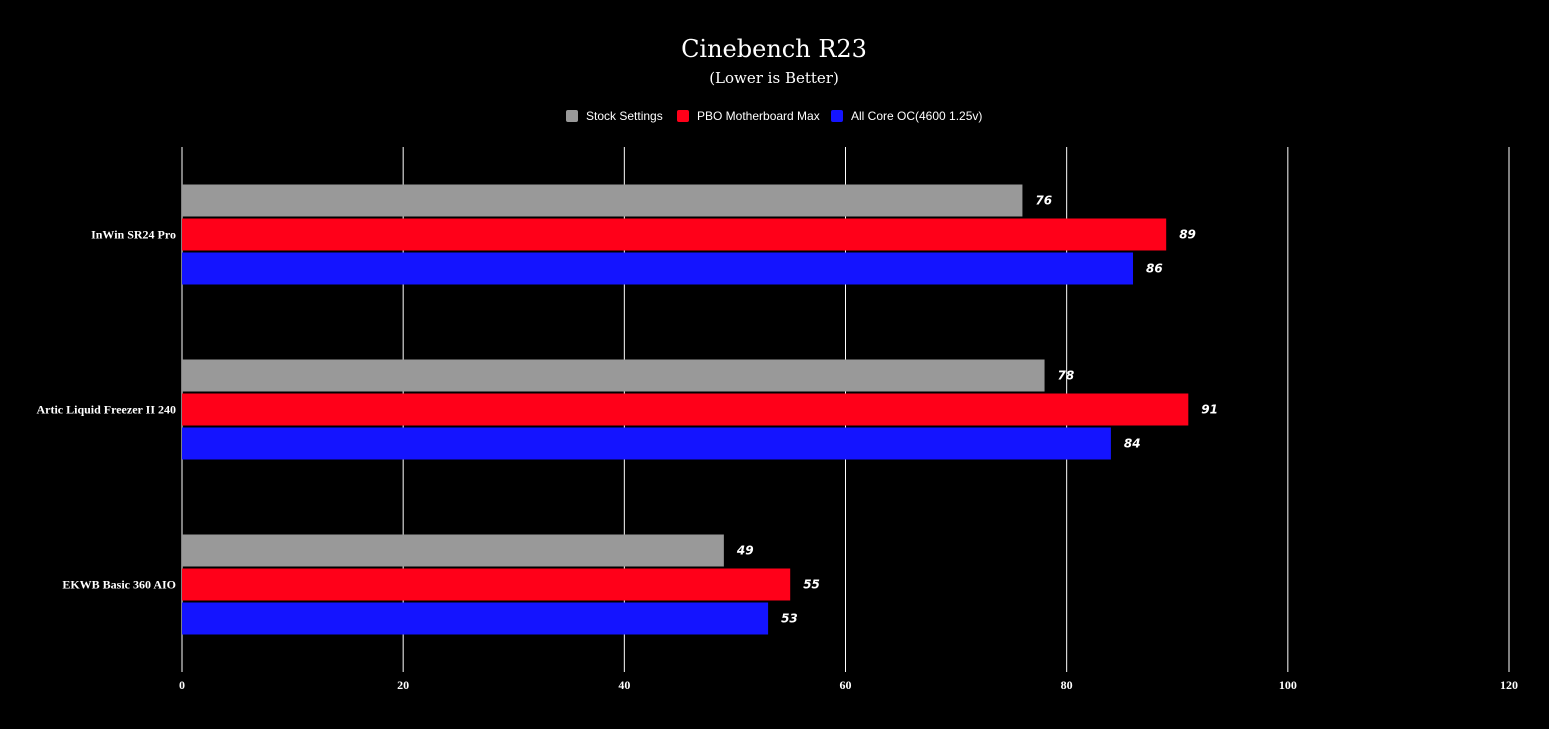 This screenshot has height=729, width=1549. Describe the element at coordinates (1154, 269) in the screenshot. I see `data-label-inwin-sr24-pro-all-core-oc-4600-1-25v: 86` at that location.